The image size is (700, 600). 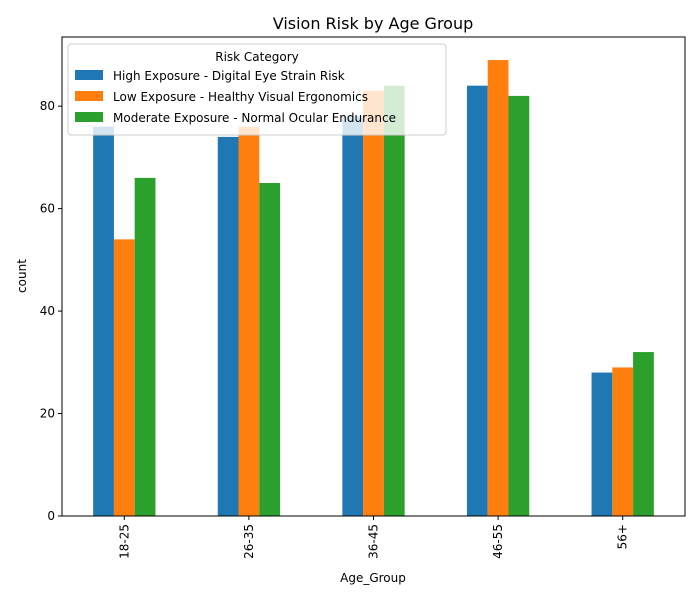 I want to click on x-tick-label-56+: 56+, so click(x=623, y=536).